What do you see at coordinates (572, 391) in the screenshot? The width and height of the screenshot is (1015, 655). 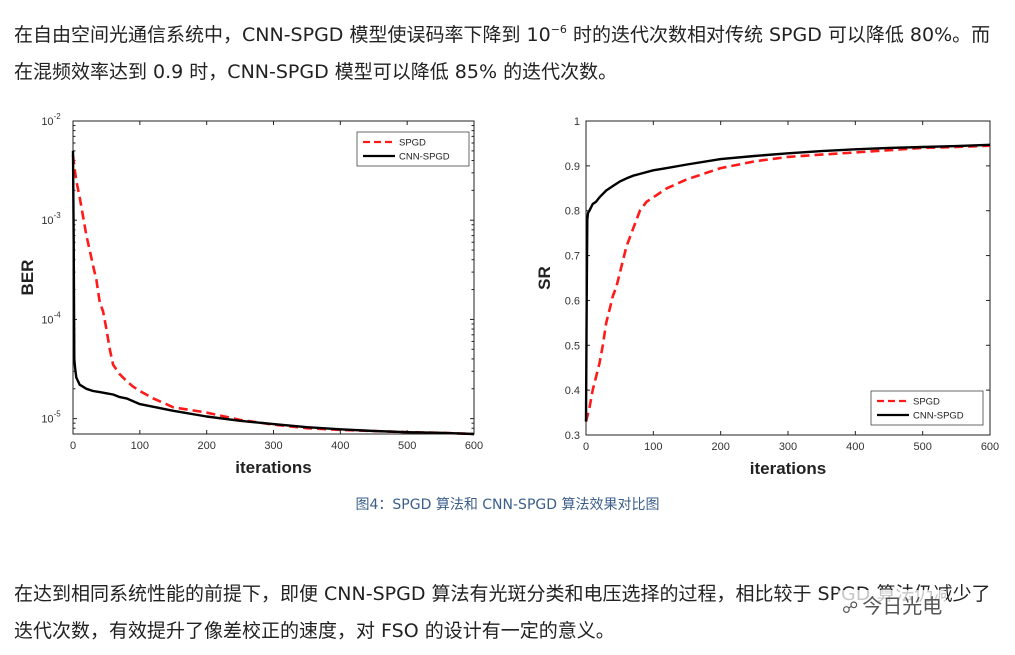 I see `y-tick-label: 0.4` at bounding box center [572, 391].